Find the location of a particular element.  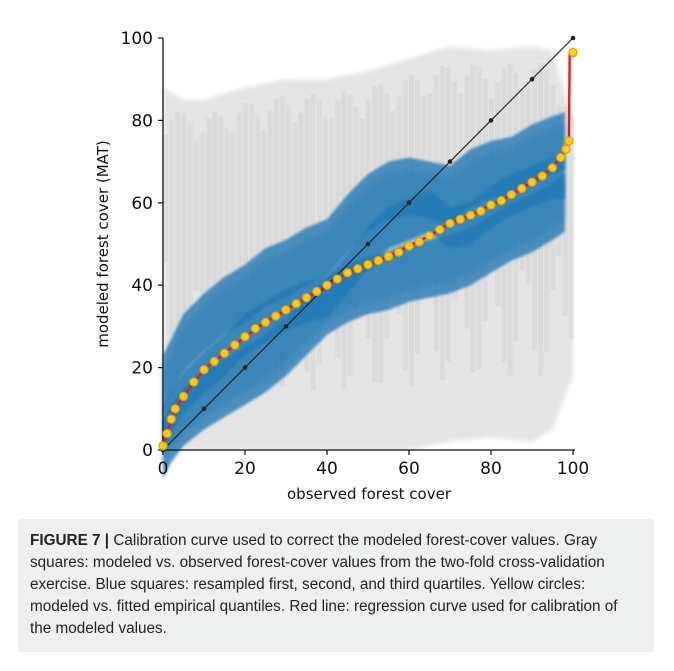

y-tick-label: 40 is located at coordinates (142, 286).